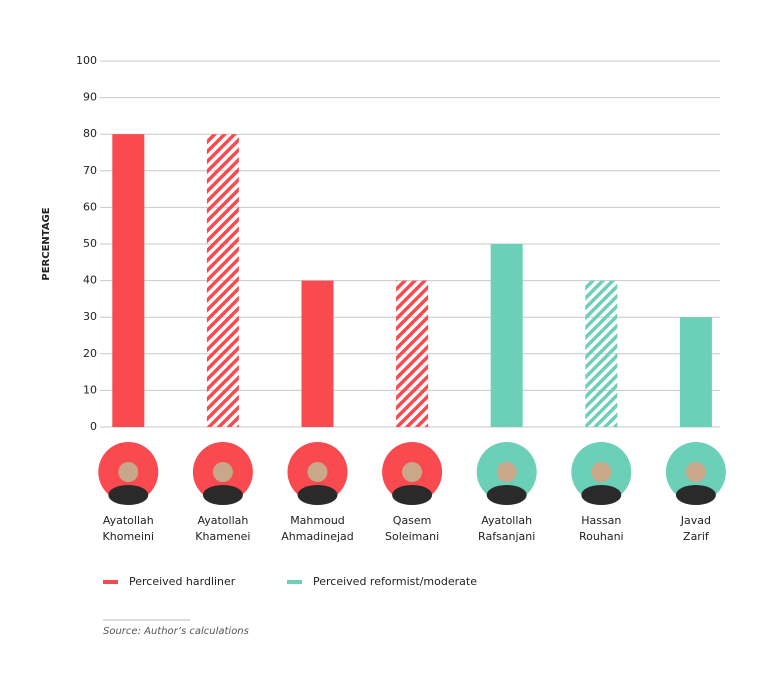  I want to click on x-tick-label: Mahmoud, so click(317, 520).